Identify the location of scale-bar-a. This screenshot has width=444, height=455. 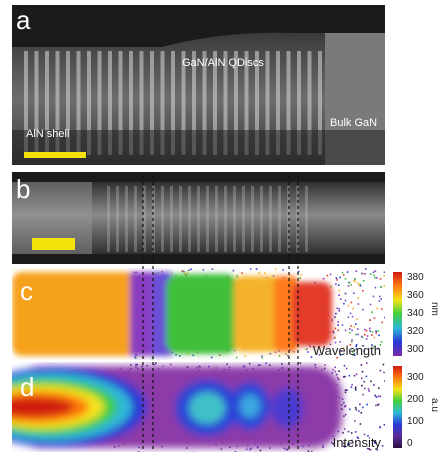
(55, 155).